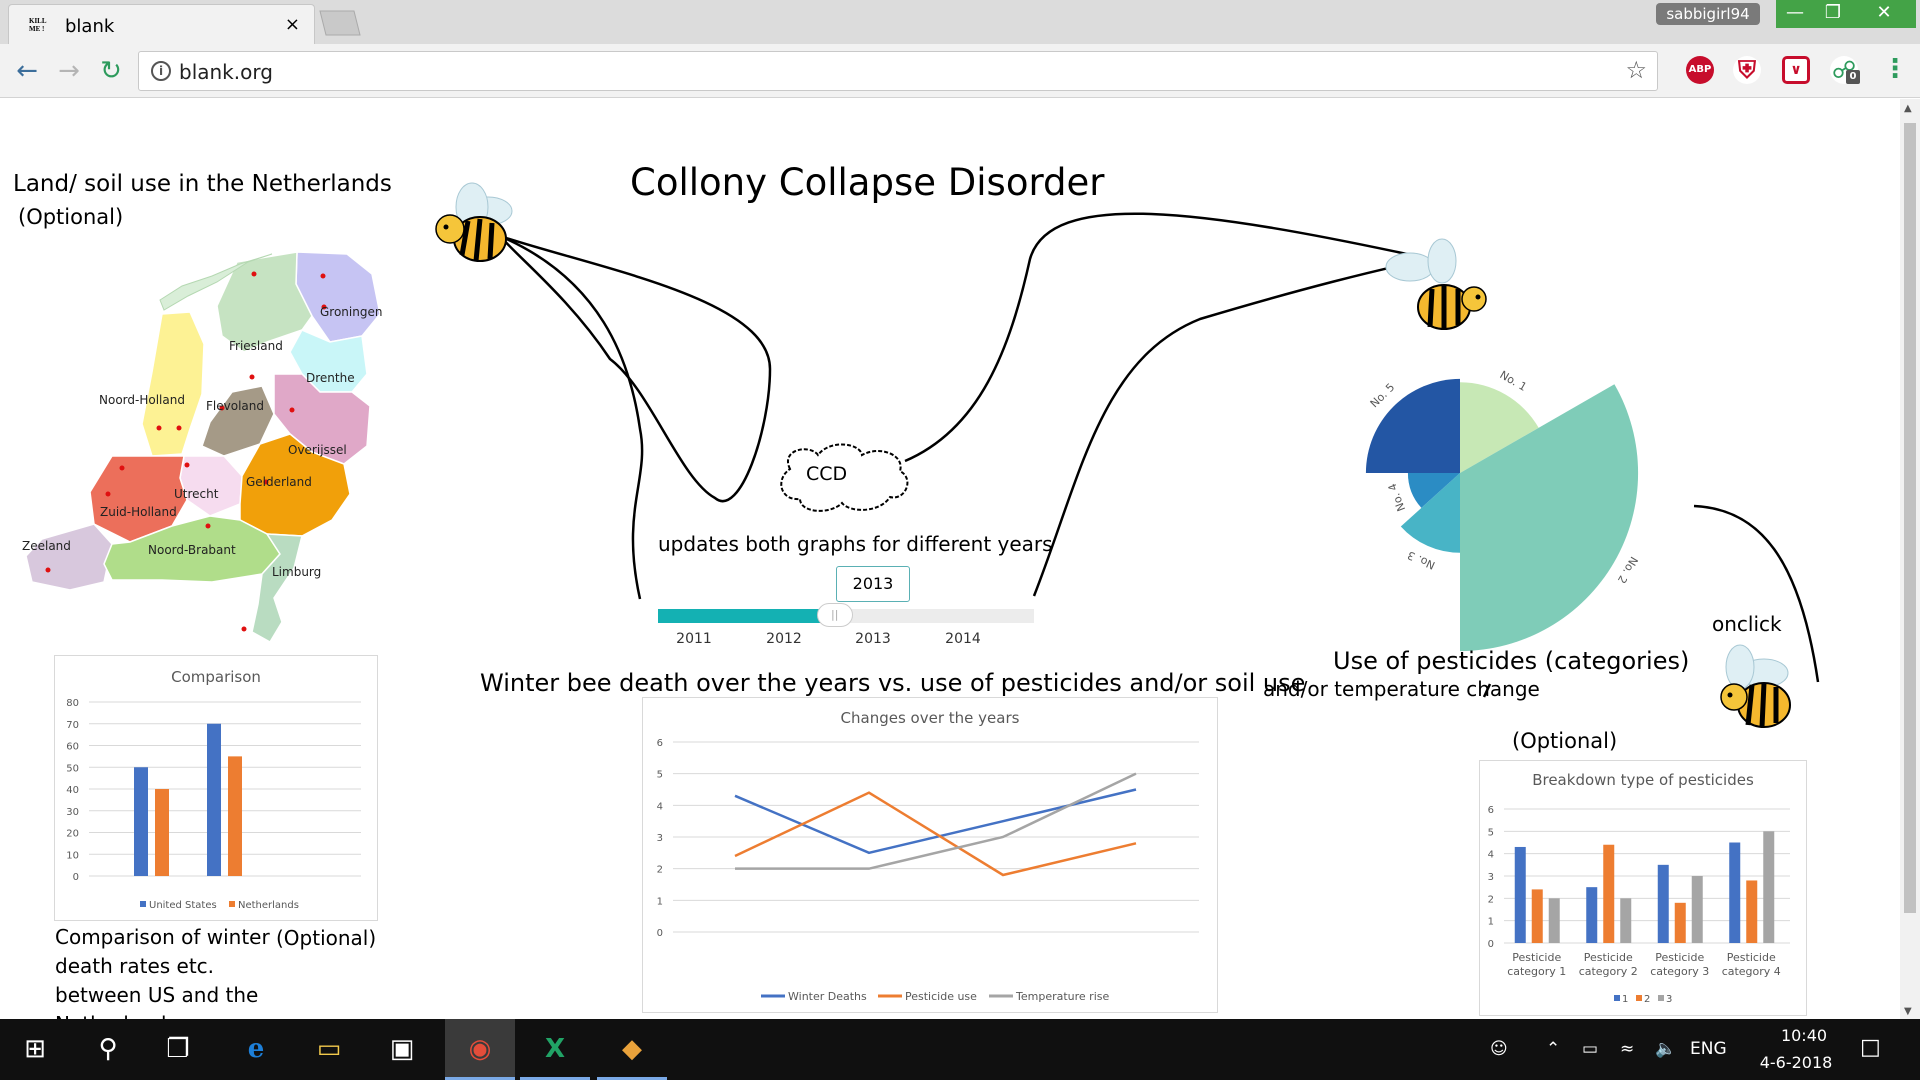 The image size is (1920, 1080). Describe the element at coordinates (138, 499) in the screenshot. I see `province-zuid-holland` at that location.